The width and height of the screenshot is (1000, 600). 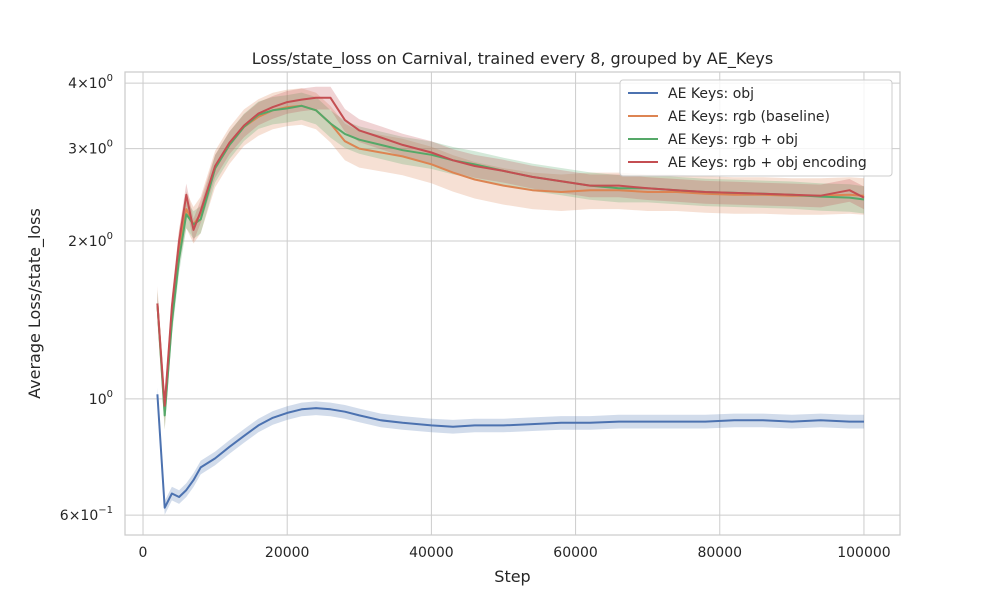 What do you see at coordinates (431, 553) in the screenshot?
I see `x-tick-label: 40000` at bounding box center [431, 553].